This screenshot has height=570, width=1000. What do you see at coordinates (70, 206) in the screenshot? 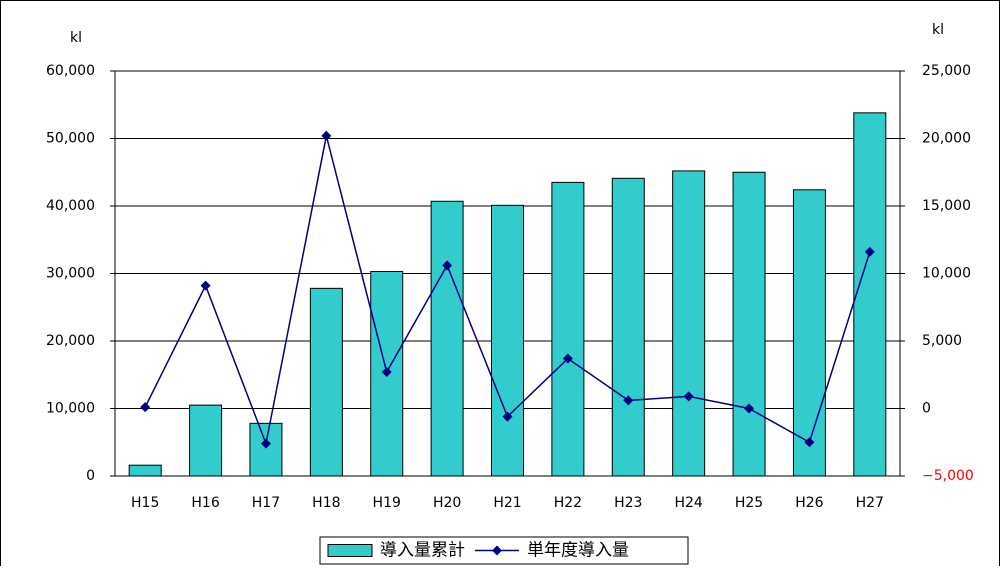
I see `y-tick-label: 40,000` at bounding box center [70, 206].